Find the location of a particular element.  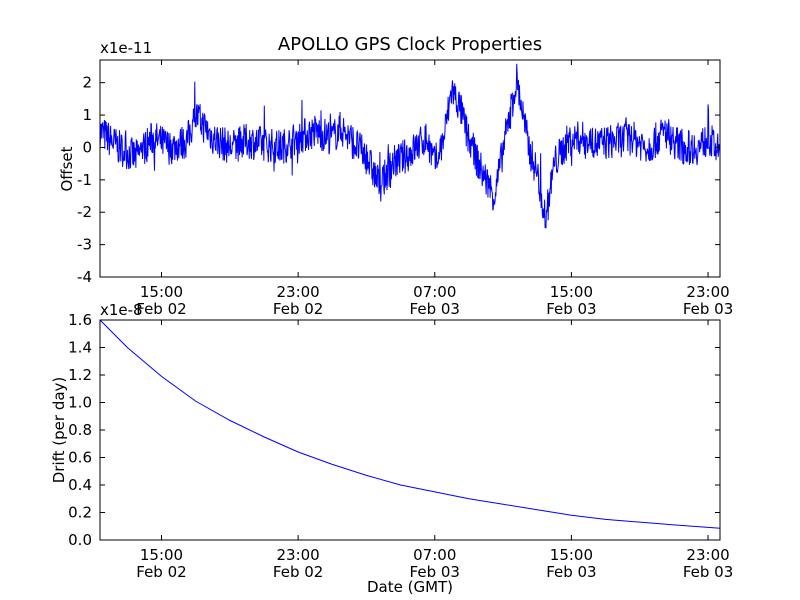

ytick-label: 0.4 is located at coordinates (80, 485).